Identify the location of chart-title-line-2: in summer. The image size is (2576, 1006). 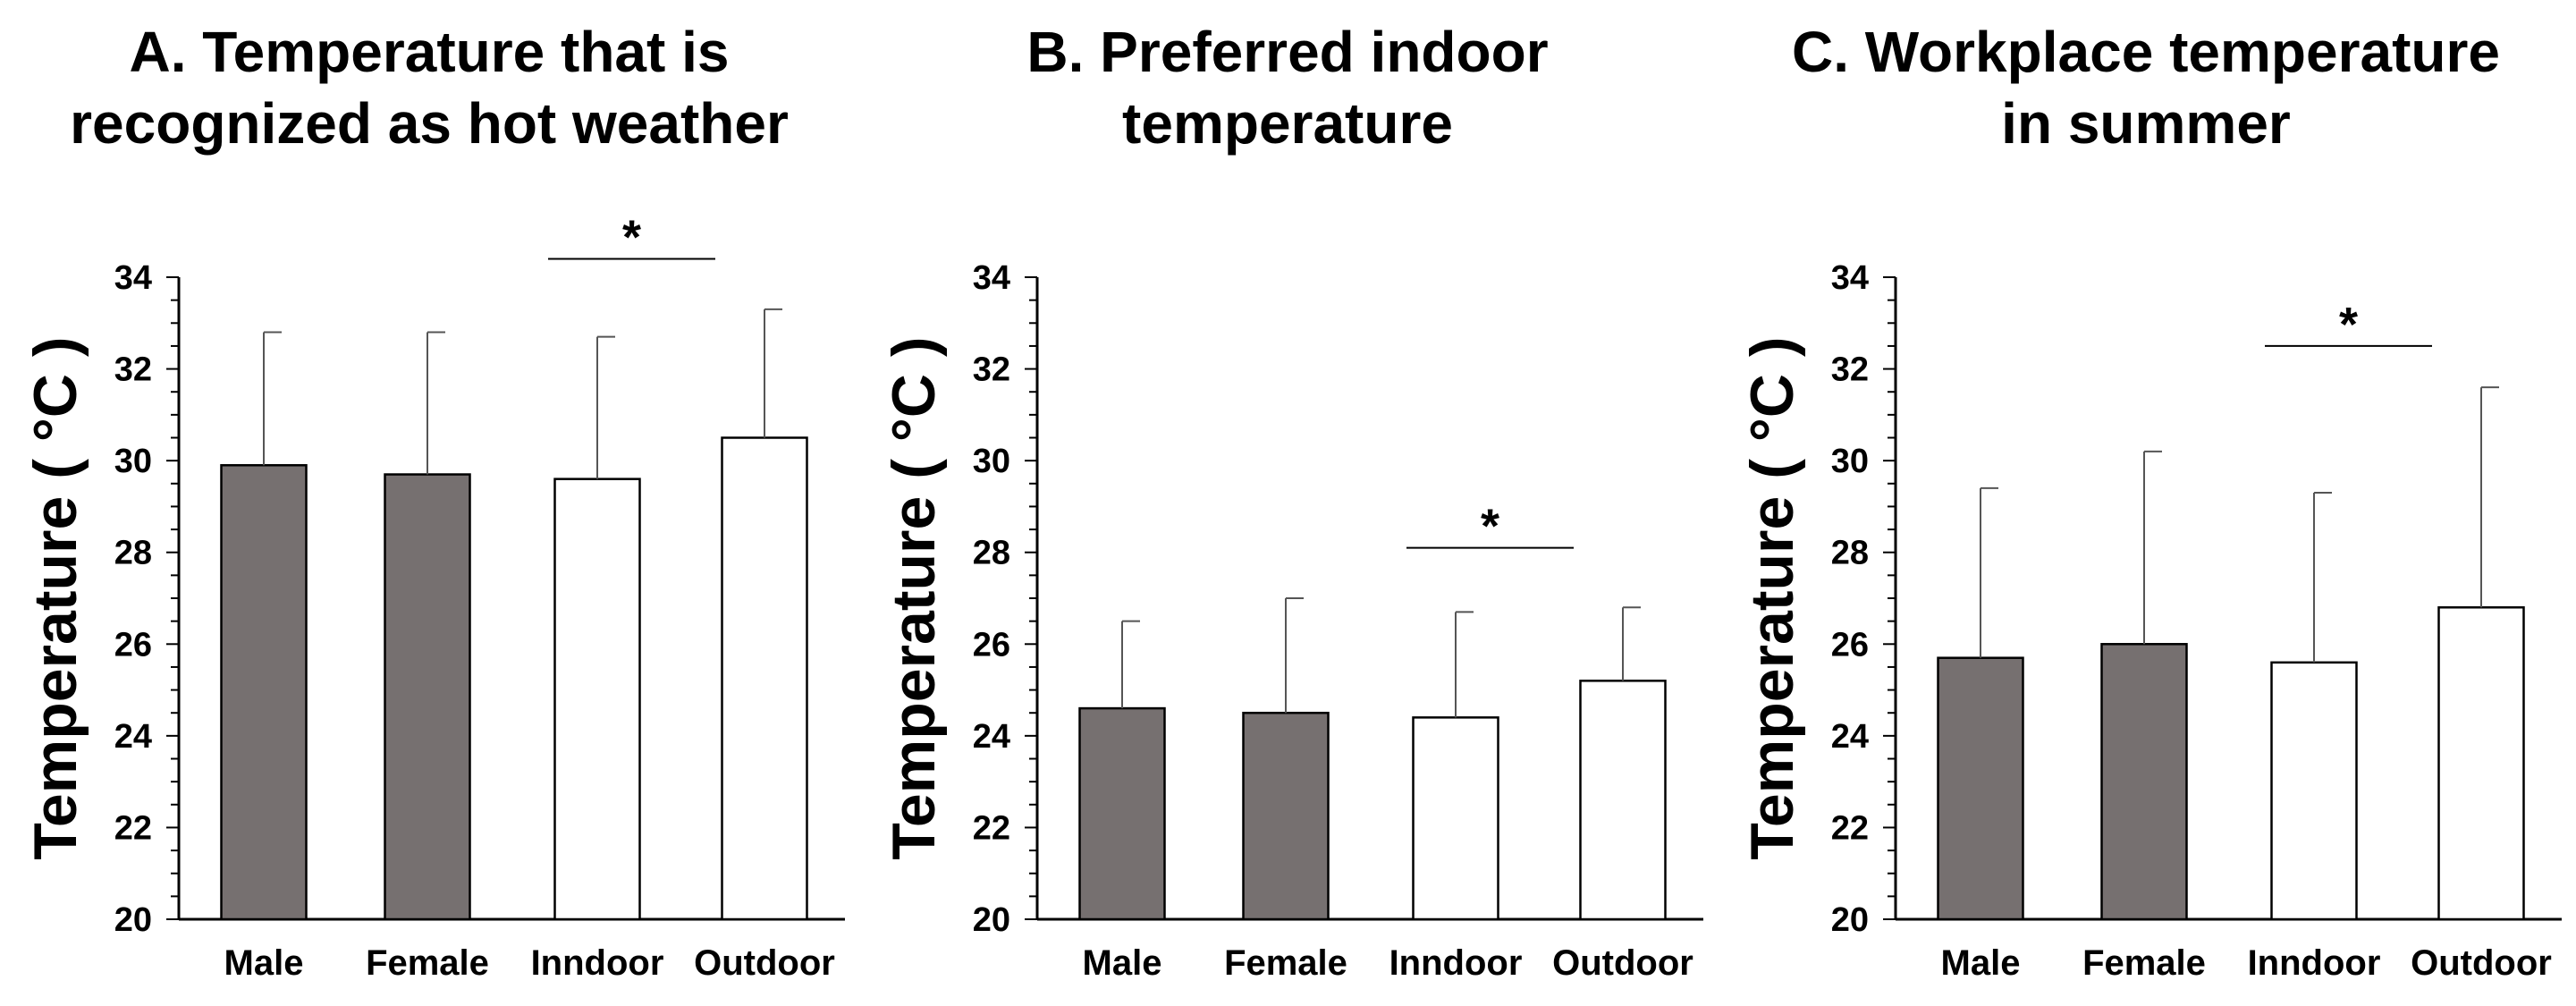
(2146, 123).